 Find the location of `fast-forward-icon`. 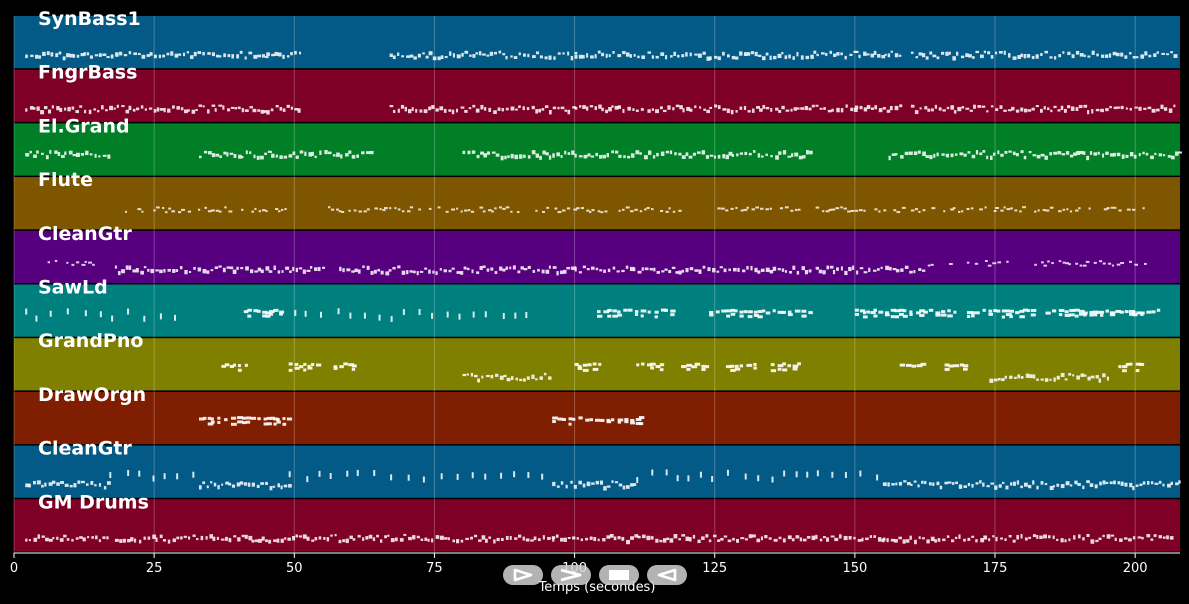

fast-forward-icon is located at coordinates (571, 575).